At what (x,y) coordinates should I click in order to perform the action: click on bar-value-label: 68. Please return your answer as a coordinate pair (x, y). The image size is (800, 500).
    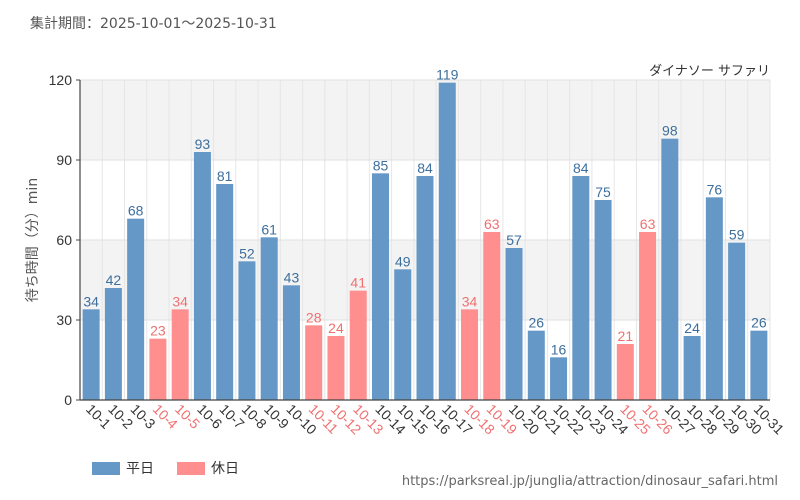
    Looking at the image, I should click on (136, 211).